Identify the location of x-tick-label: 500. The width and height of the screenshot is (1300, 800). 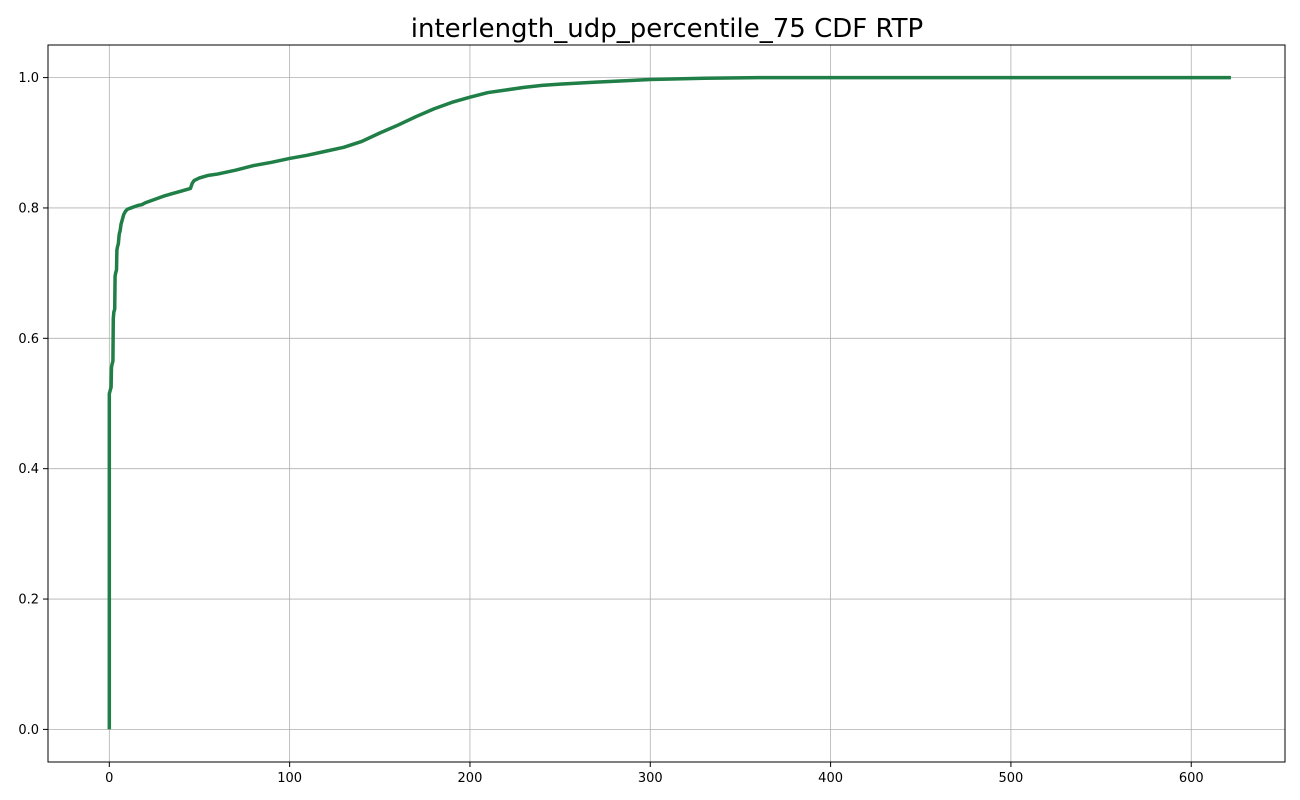
(1010, 778).